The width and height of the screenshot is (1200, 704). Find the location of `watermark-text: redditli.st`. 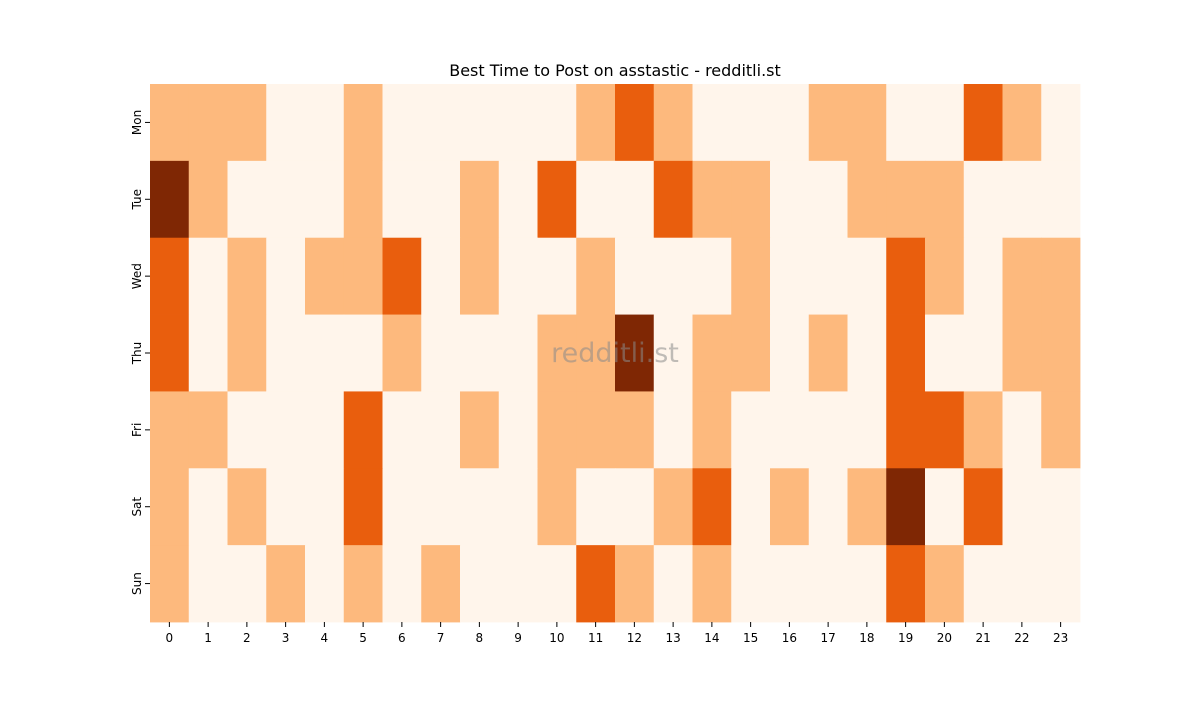

watermark-text: redditli.st is located at coordinates (615, 353).